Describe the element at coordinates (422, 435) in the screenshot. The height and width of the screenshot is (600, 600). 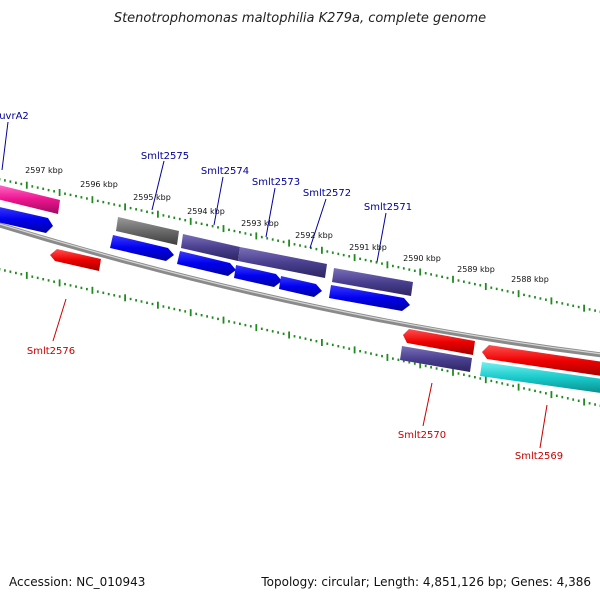
I see `gene-label-smlt2570: Smlt2570` at that location.